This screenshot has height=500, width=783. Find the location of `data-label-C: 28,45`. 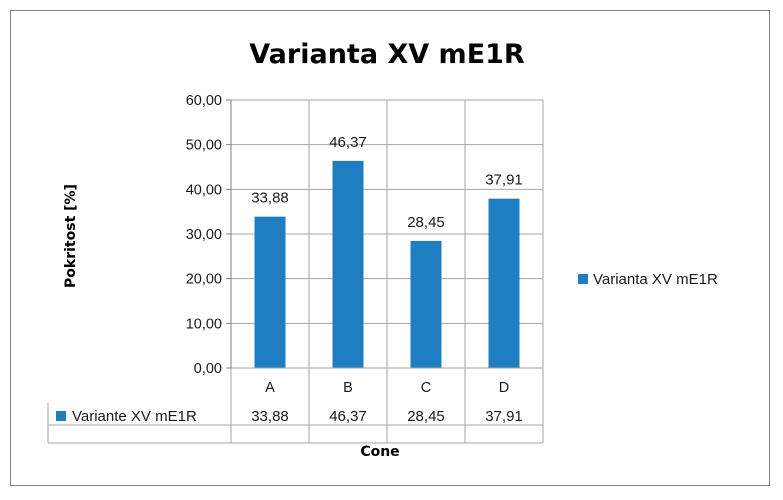

data-label-C: 28,45 is located at coordinates (426, 222).